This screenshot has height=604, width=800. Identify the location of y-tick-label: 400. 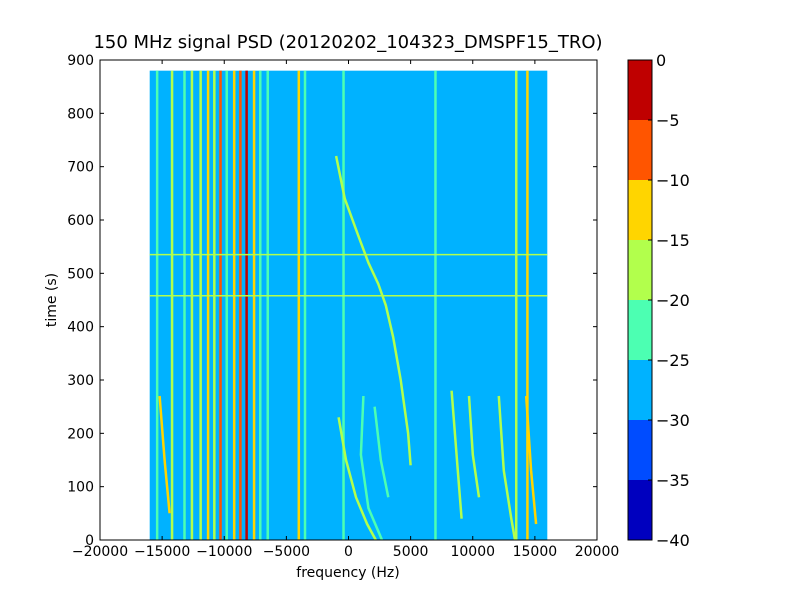
(80, 328).